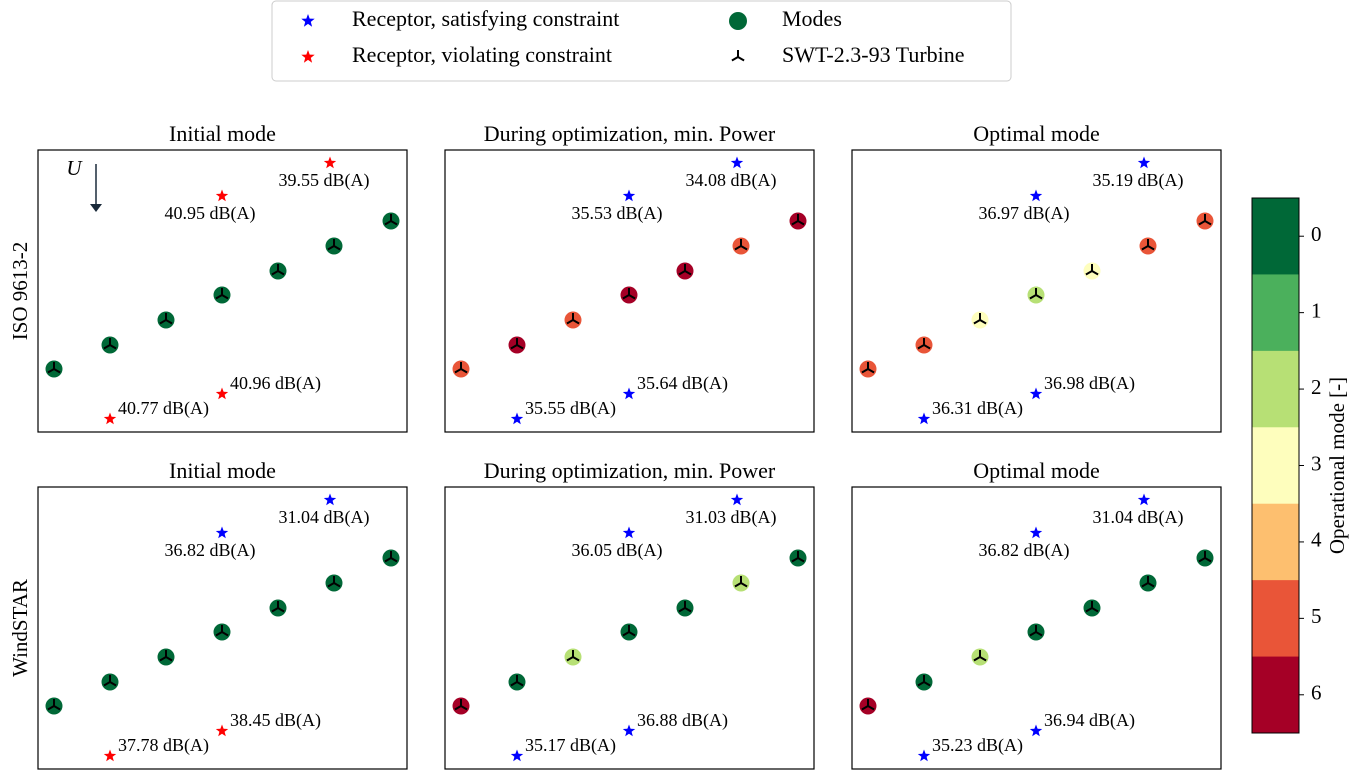 The height and width of the screenshot is (770, 1349). What do you see at coordinates (1316, 387) in the screenshot?
I see `colorbar-tick-label: 2` at bounding box center [1316, 387].